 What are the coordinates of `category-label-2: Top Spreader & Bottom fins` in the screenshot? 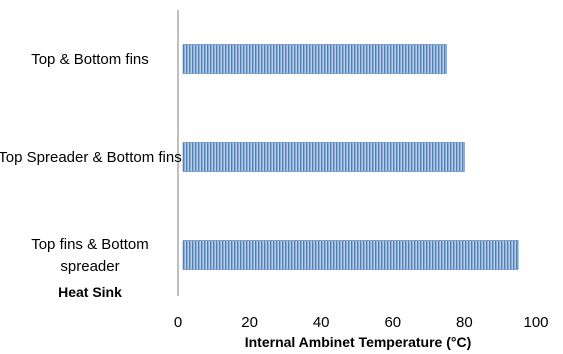 It's located at (91, 157).